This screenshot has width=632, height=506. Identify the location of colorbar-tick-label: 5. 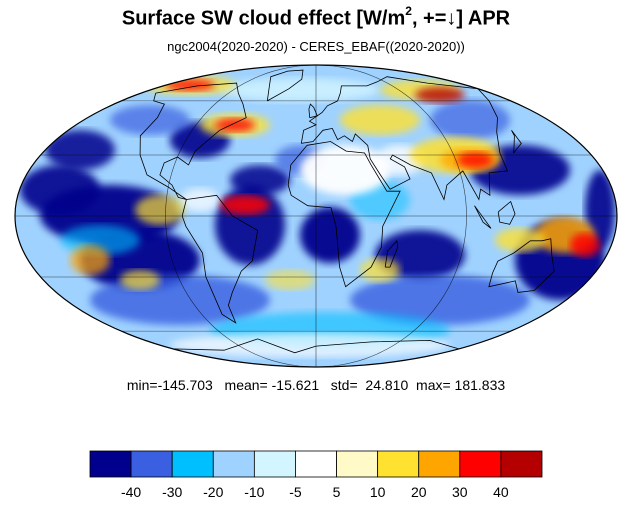
(337, 492).